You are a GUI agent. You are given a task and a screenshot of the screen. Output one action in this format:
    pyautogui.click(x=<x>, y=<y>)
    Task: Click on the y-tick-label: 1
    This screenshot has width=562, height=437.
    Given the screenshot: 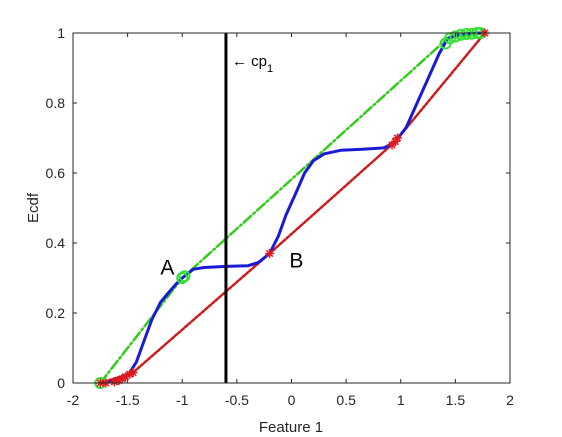 What is the action you would take?
    pyautogui.click(x=61, y=33)
    